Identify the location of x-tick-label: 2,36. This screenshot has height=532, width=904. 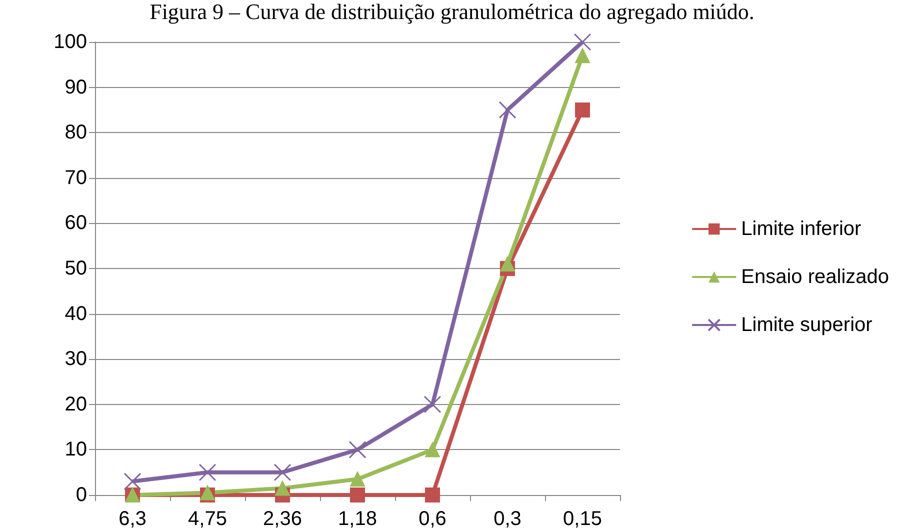
(282, 519).